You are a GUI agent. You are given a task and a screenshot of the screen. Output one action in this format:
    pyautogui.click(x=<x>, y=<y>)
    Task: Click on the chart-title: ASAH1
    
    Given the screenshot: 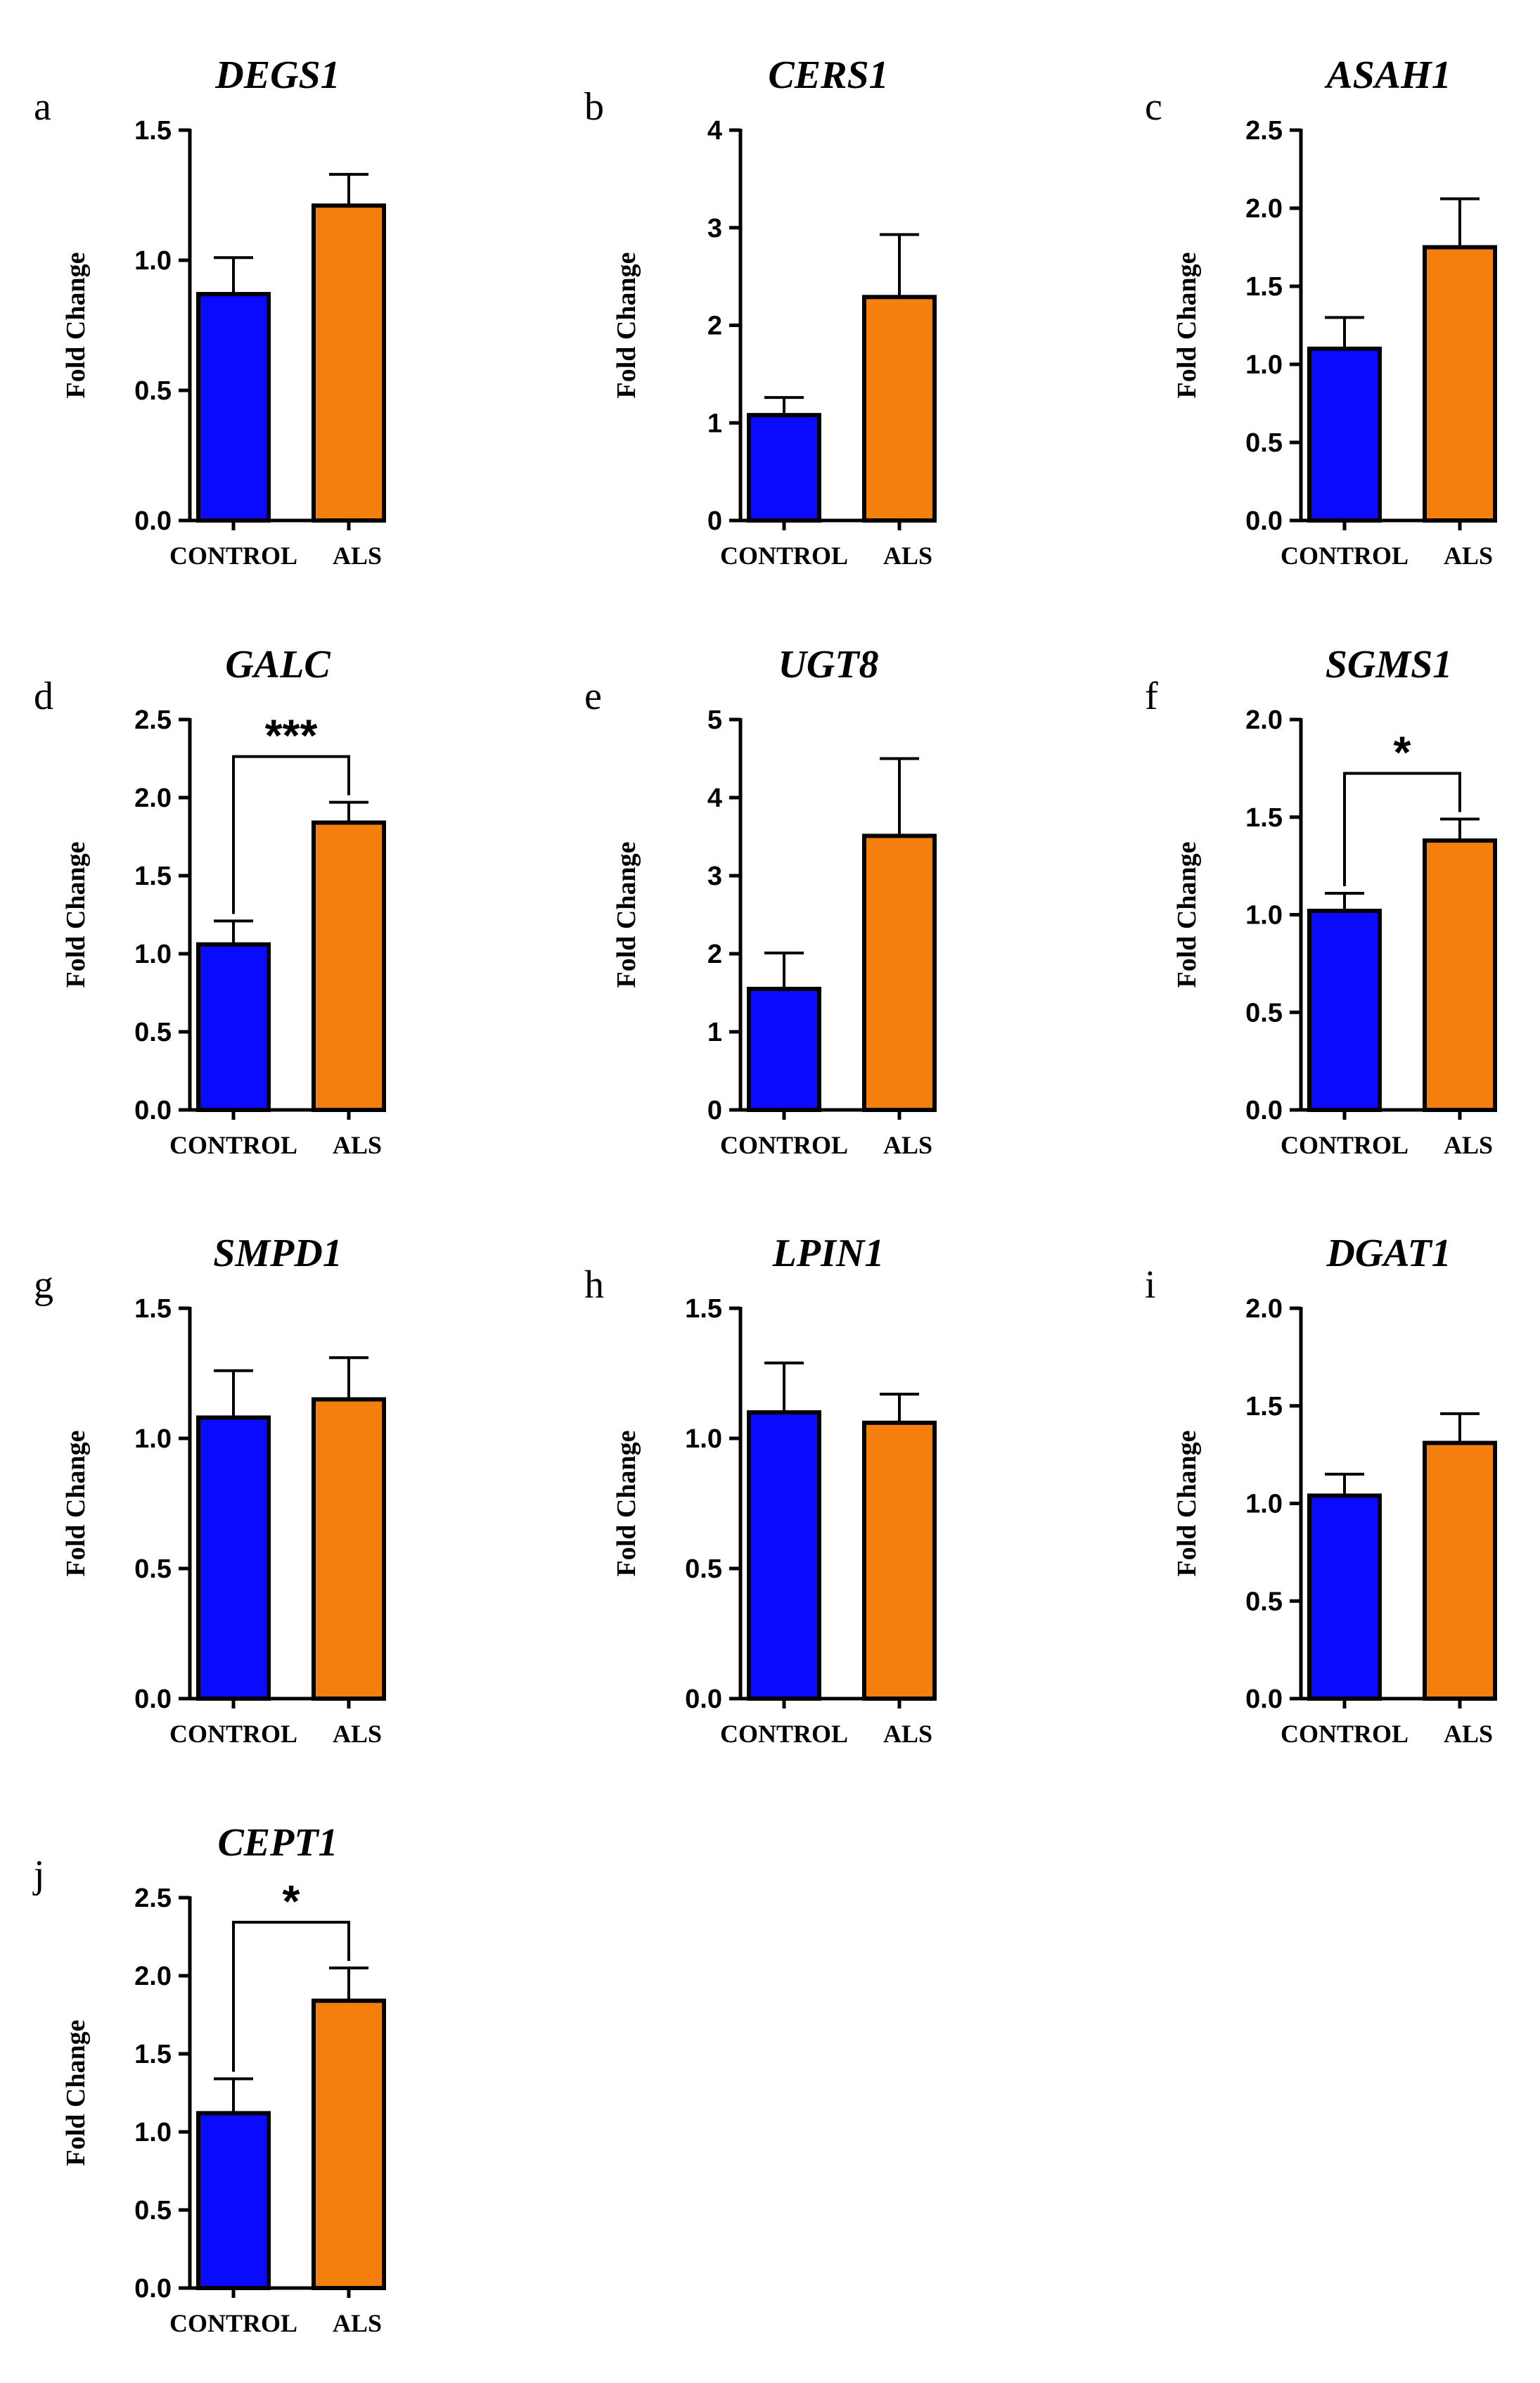 What is the action you would take?
    pyautogui.click(x=1387, y=75)
    